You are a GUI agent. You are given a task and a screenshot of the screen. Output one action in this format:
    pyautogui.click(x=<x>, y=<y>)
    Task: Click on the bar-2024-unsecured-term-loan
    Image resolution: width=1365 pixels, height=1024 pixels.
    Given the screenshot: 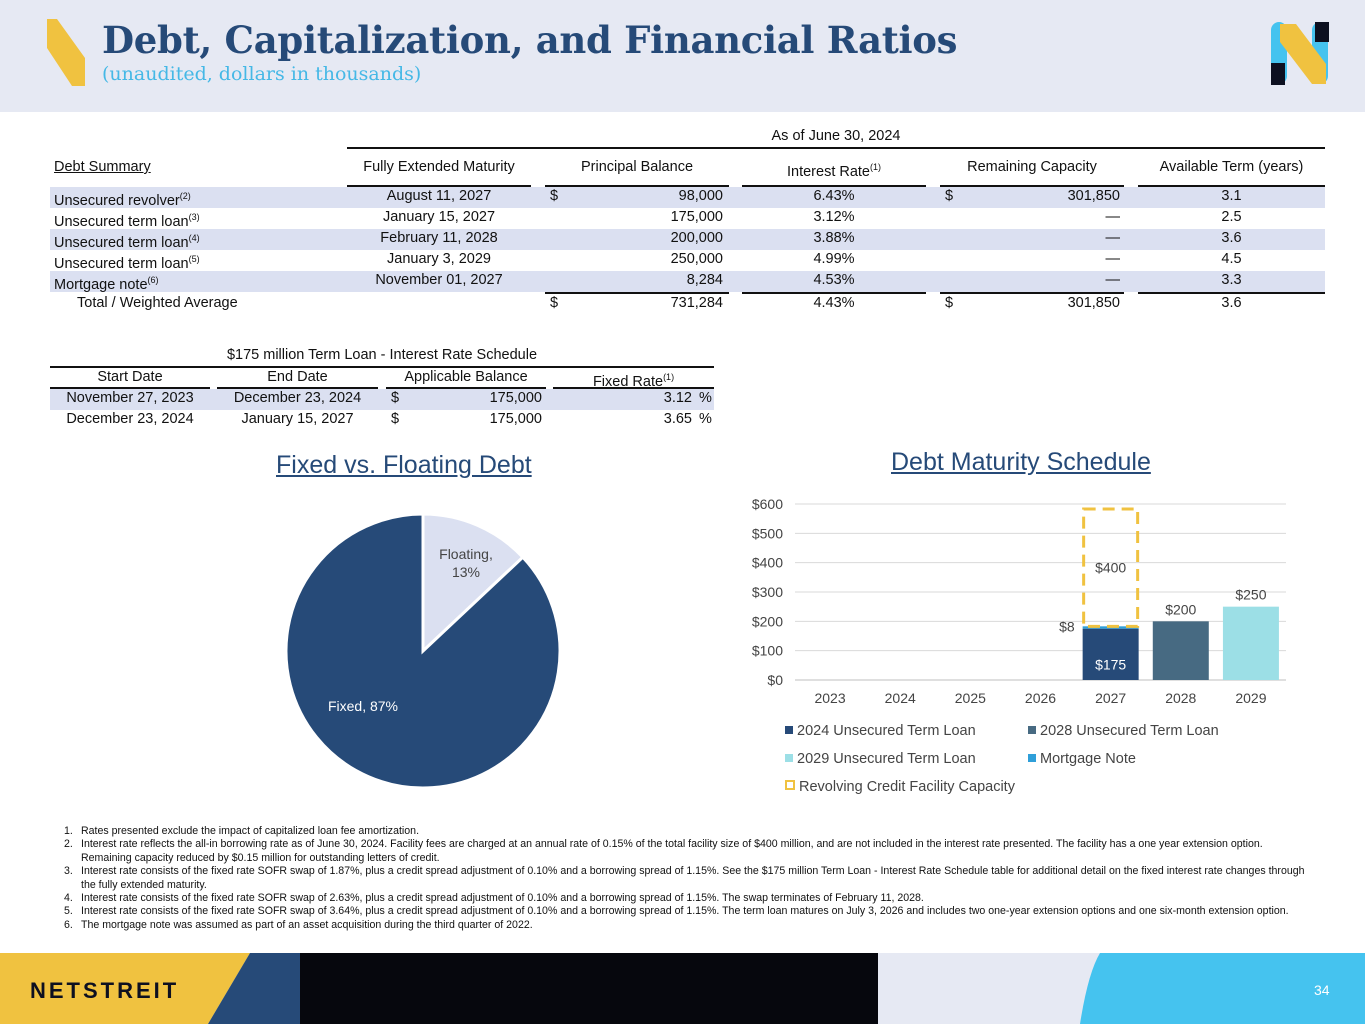 What is the action you would take?
    pyautogui.click(x=1110, y=654)
    